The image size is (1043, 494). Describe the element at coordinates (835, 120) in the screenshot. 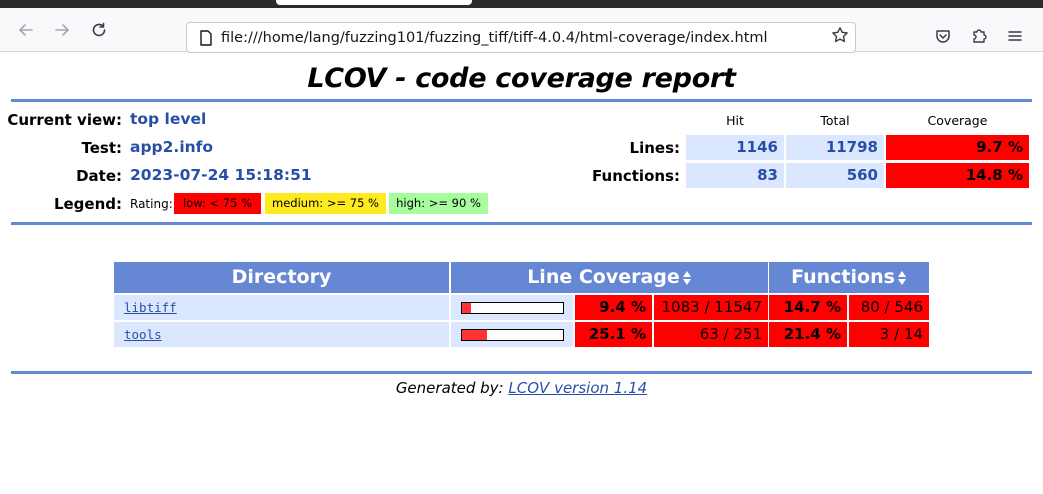

I see `summary-col-total: Total` at that location.